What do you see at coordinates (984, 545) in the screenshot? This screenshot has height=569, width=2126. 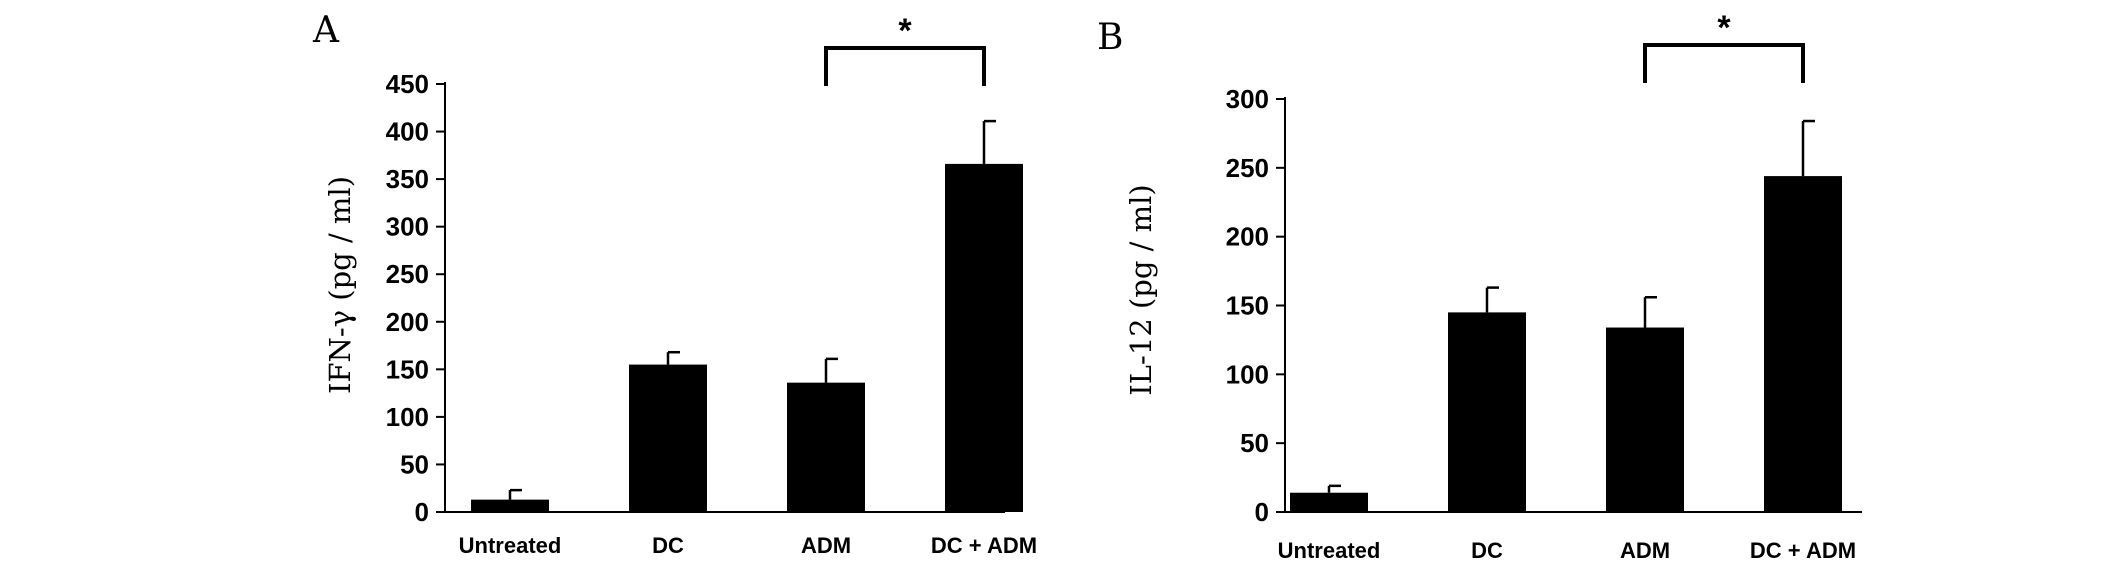 I see `panel-a-category-label-3: DC + ADM` at bounding box center [984, 545].